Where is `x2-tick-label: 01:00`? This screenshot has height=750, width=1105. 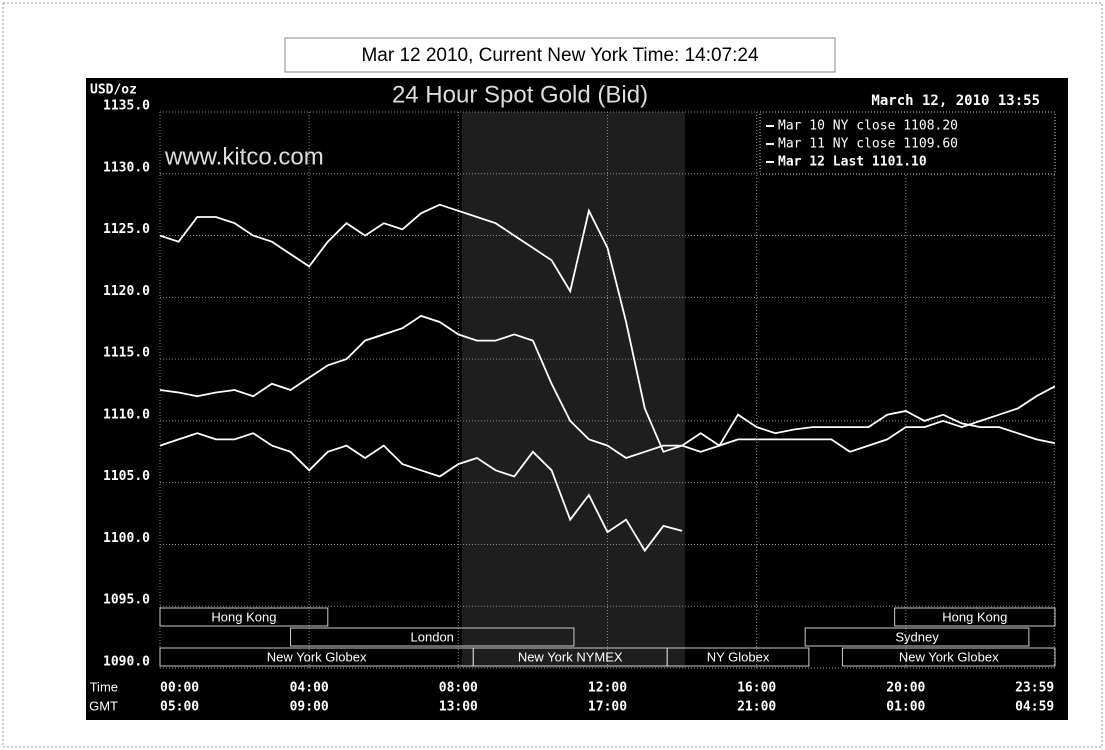 x2-tick-label: 01:00 is located at coordinates (905, 707).